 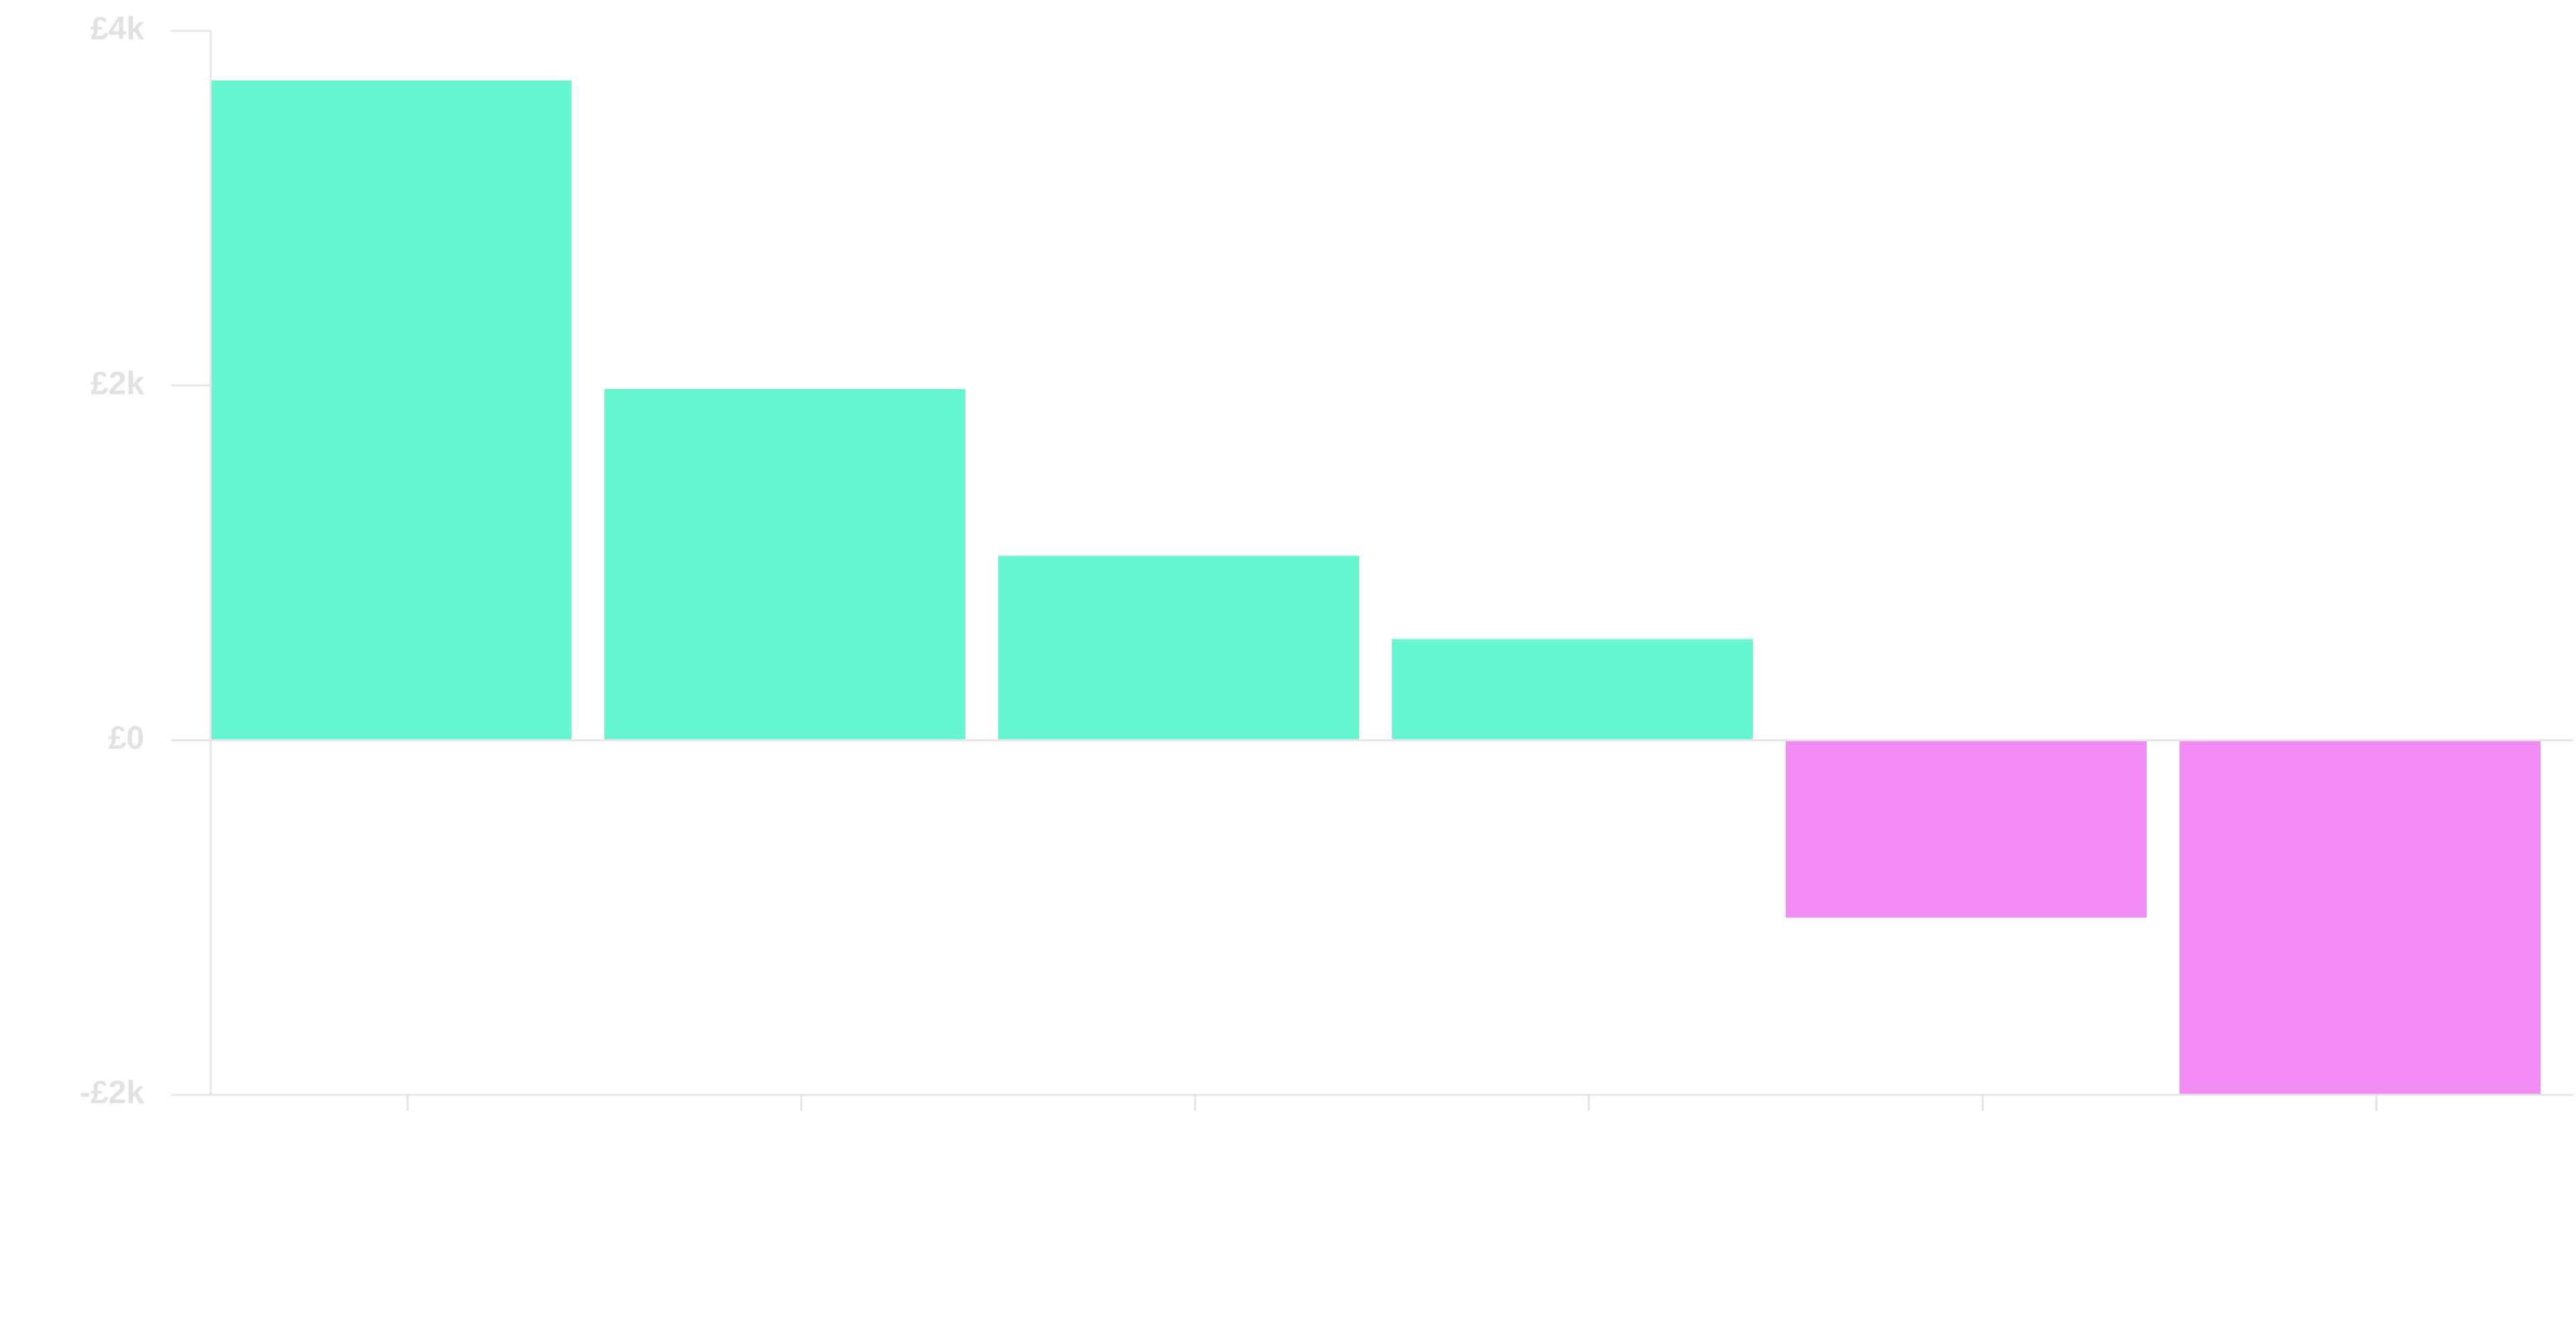 I want to click on y-ticks-group: -£2k £0 £2k £4k, so click(x=145, y=561).